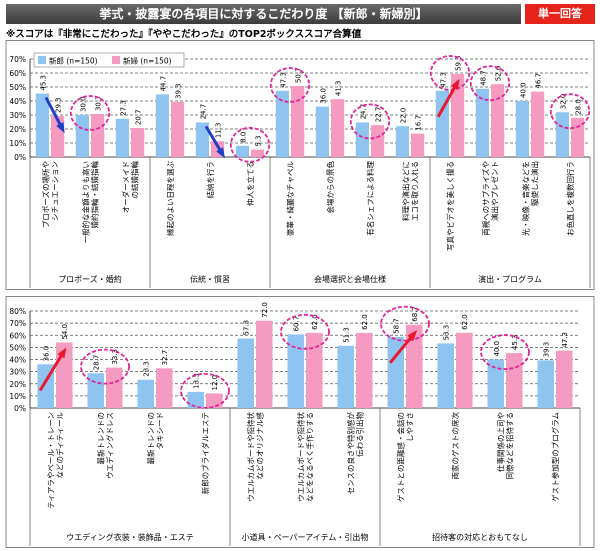 Image resolution: width=600 pixels, height=551 pixels. Describe the element at coordinates (147, 61) in the screenshot. I see `legend-label-bride: 新婦 (n=150)` at that location.